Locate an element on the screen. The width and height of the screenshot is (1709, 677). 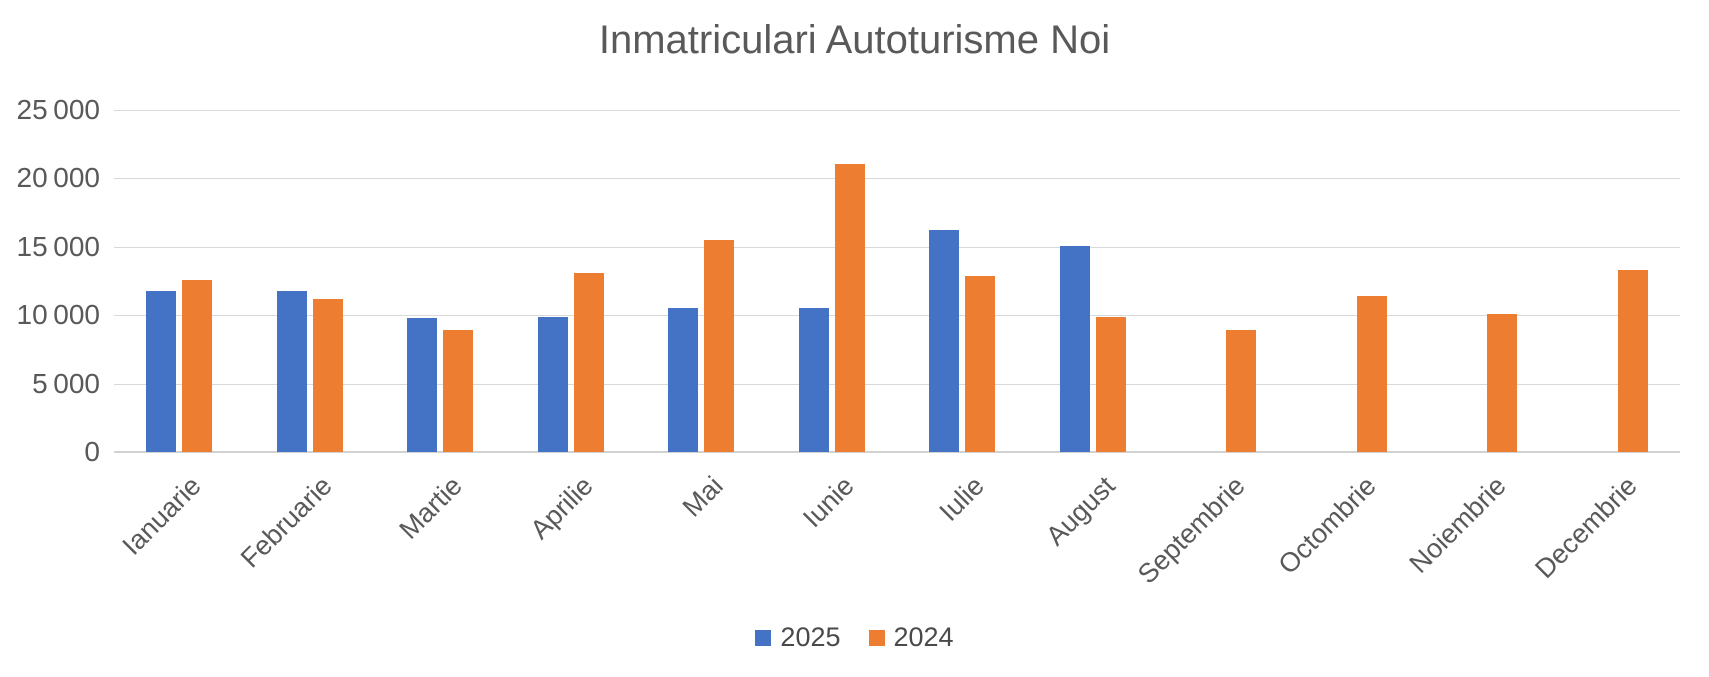
bar-2024-august is located at coordinates (1110, 384).